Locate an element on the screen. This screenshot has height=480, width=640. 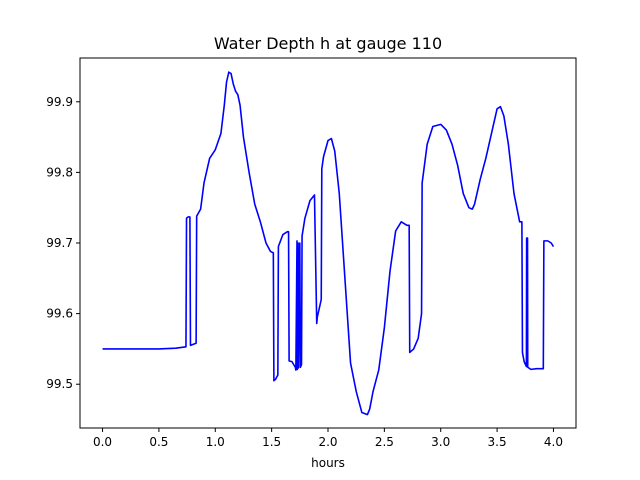
y-tick-label: 99.5 is located at coordinates (59, 384).